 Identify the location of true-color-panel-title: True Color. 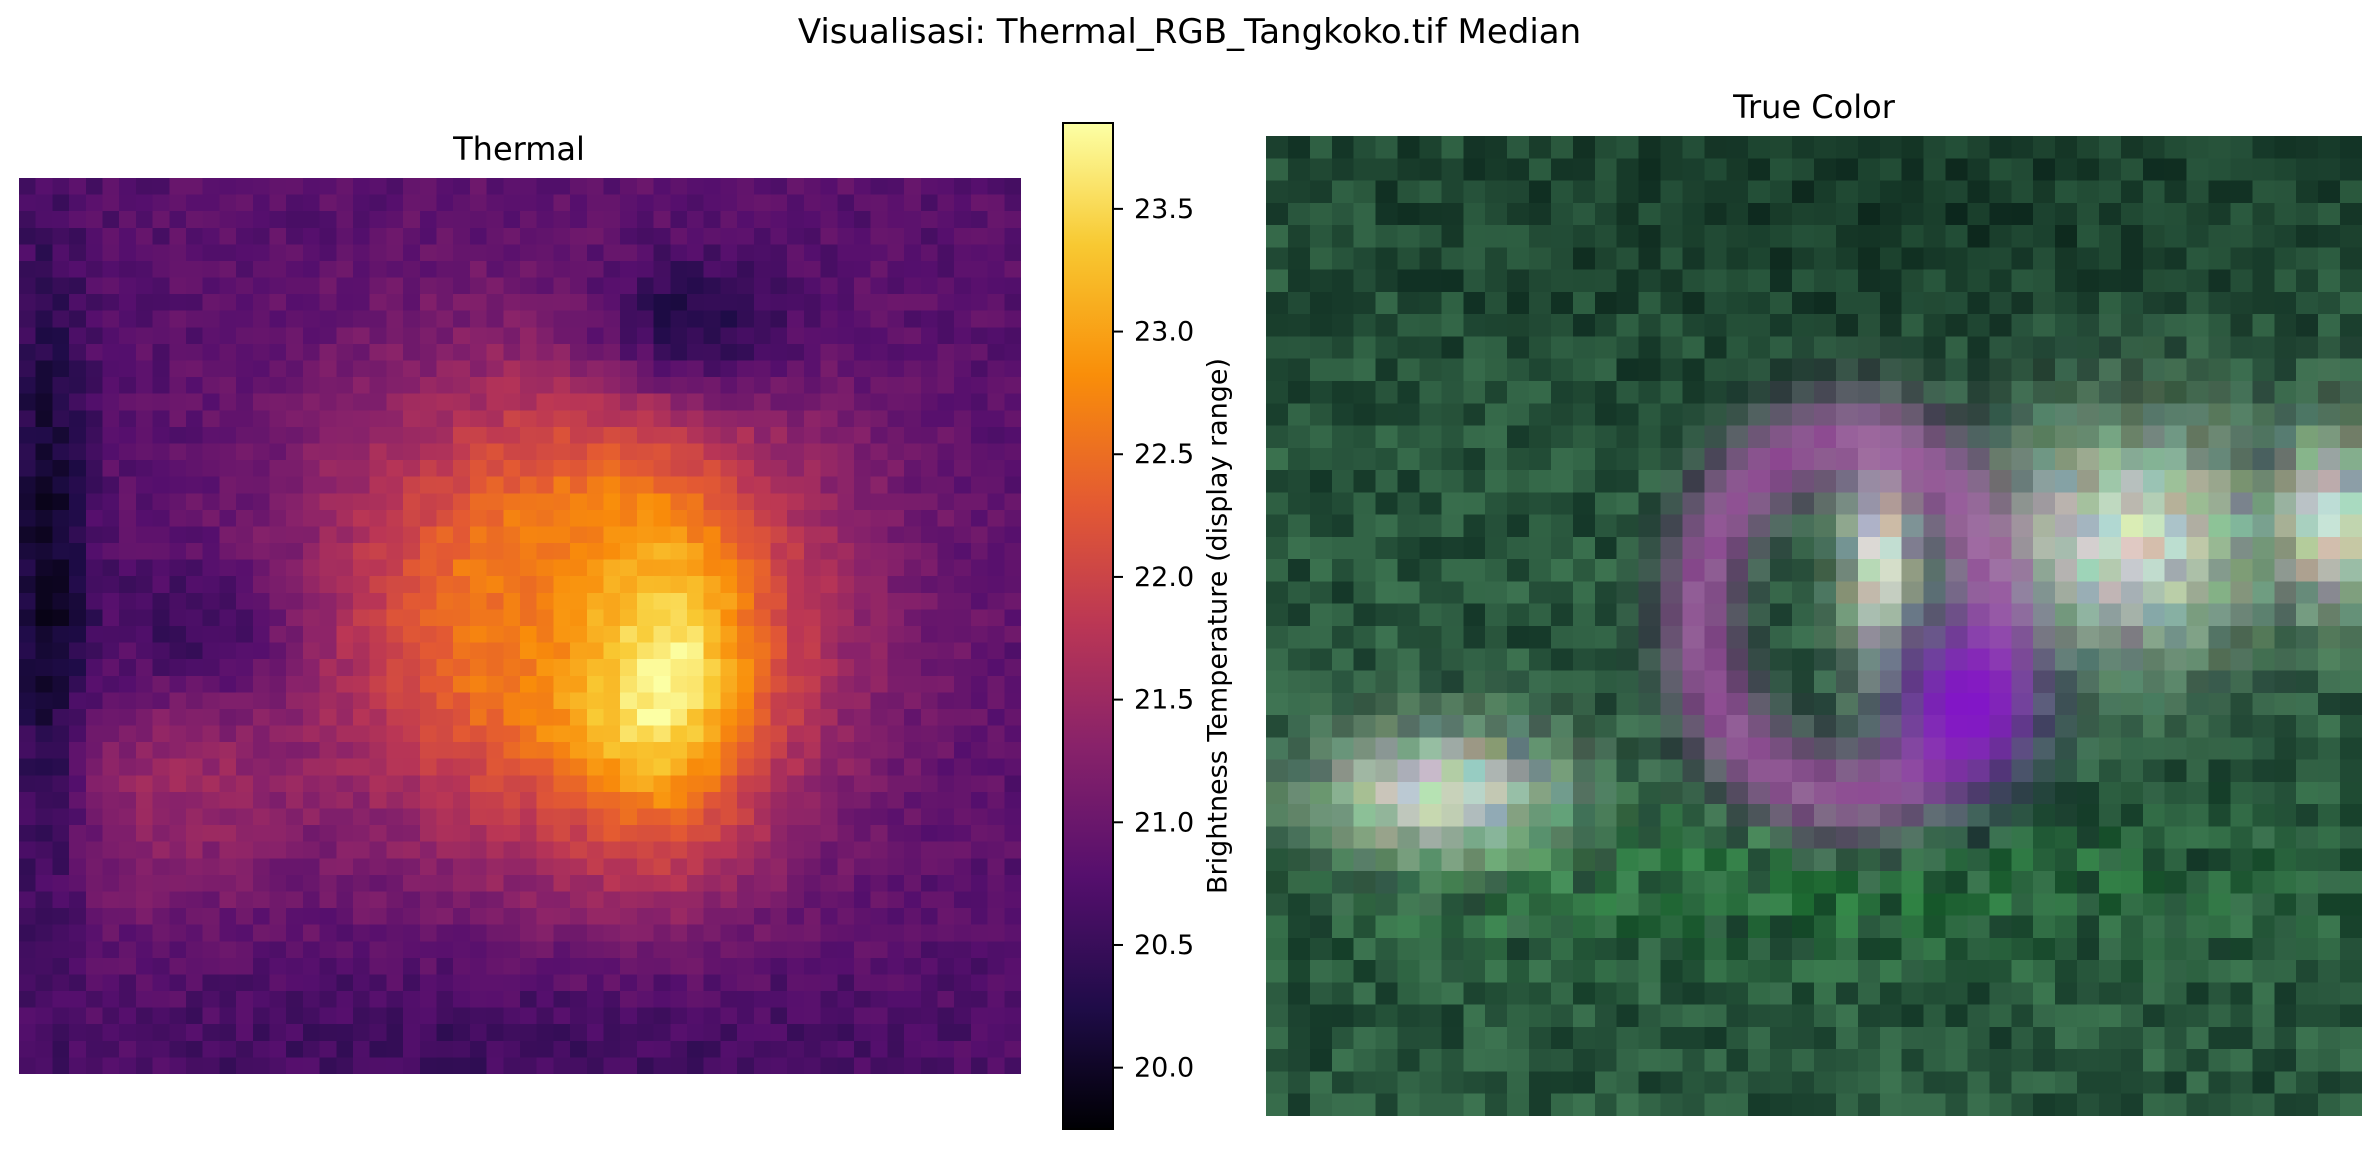
(1814, 107).